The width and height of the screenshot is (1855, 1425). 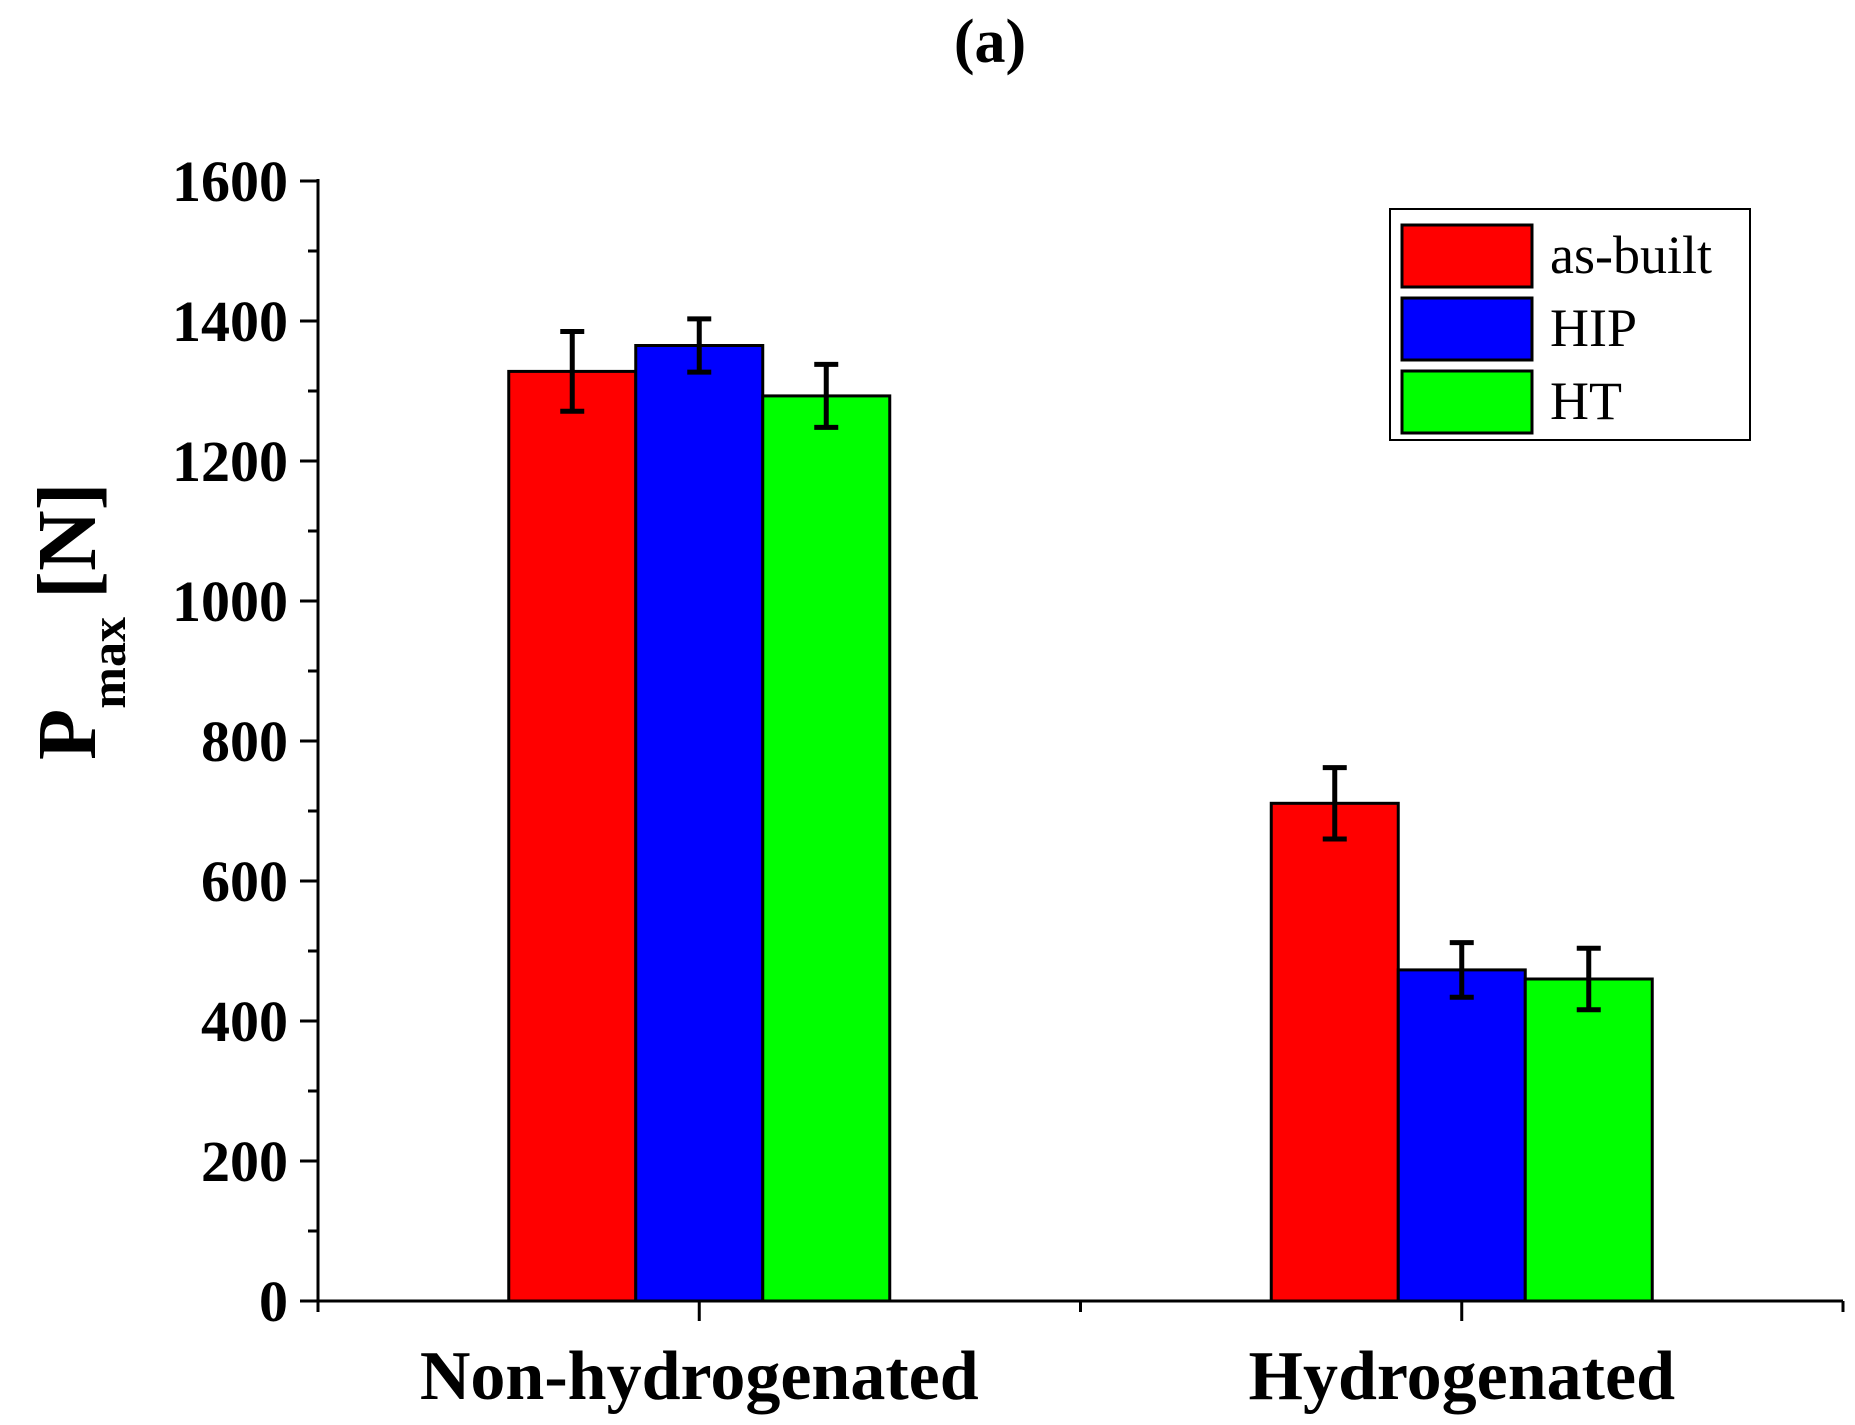 What do you see at coordinates (244, 881) in the screenshot?
I see `y-tick-label: 600` at bounding box center [244, 881].